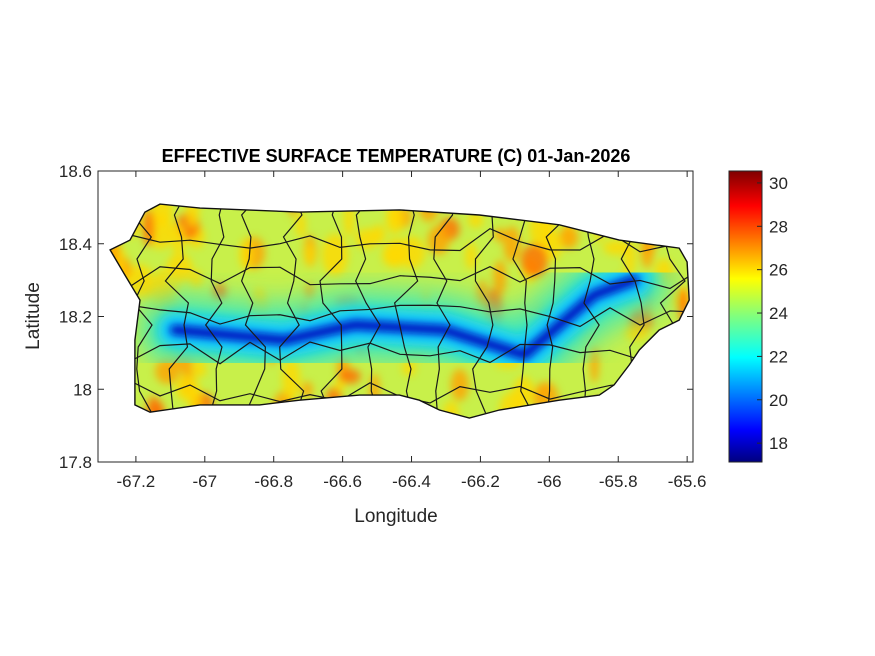 This screenshot has width=875, height=656. What do you see at coordinates (778, 400) in the screenshot?
I see `colorbar-tick-label: 20` at bounding box center [778, 400].